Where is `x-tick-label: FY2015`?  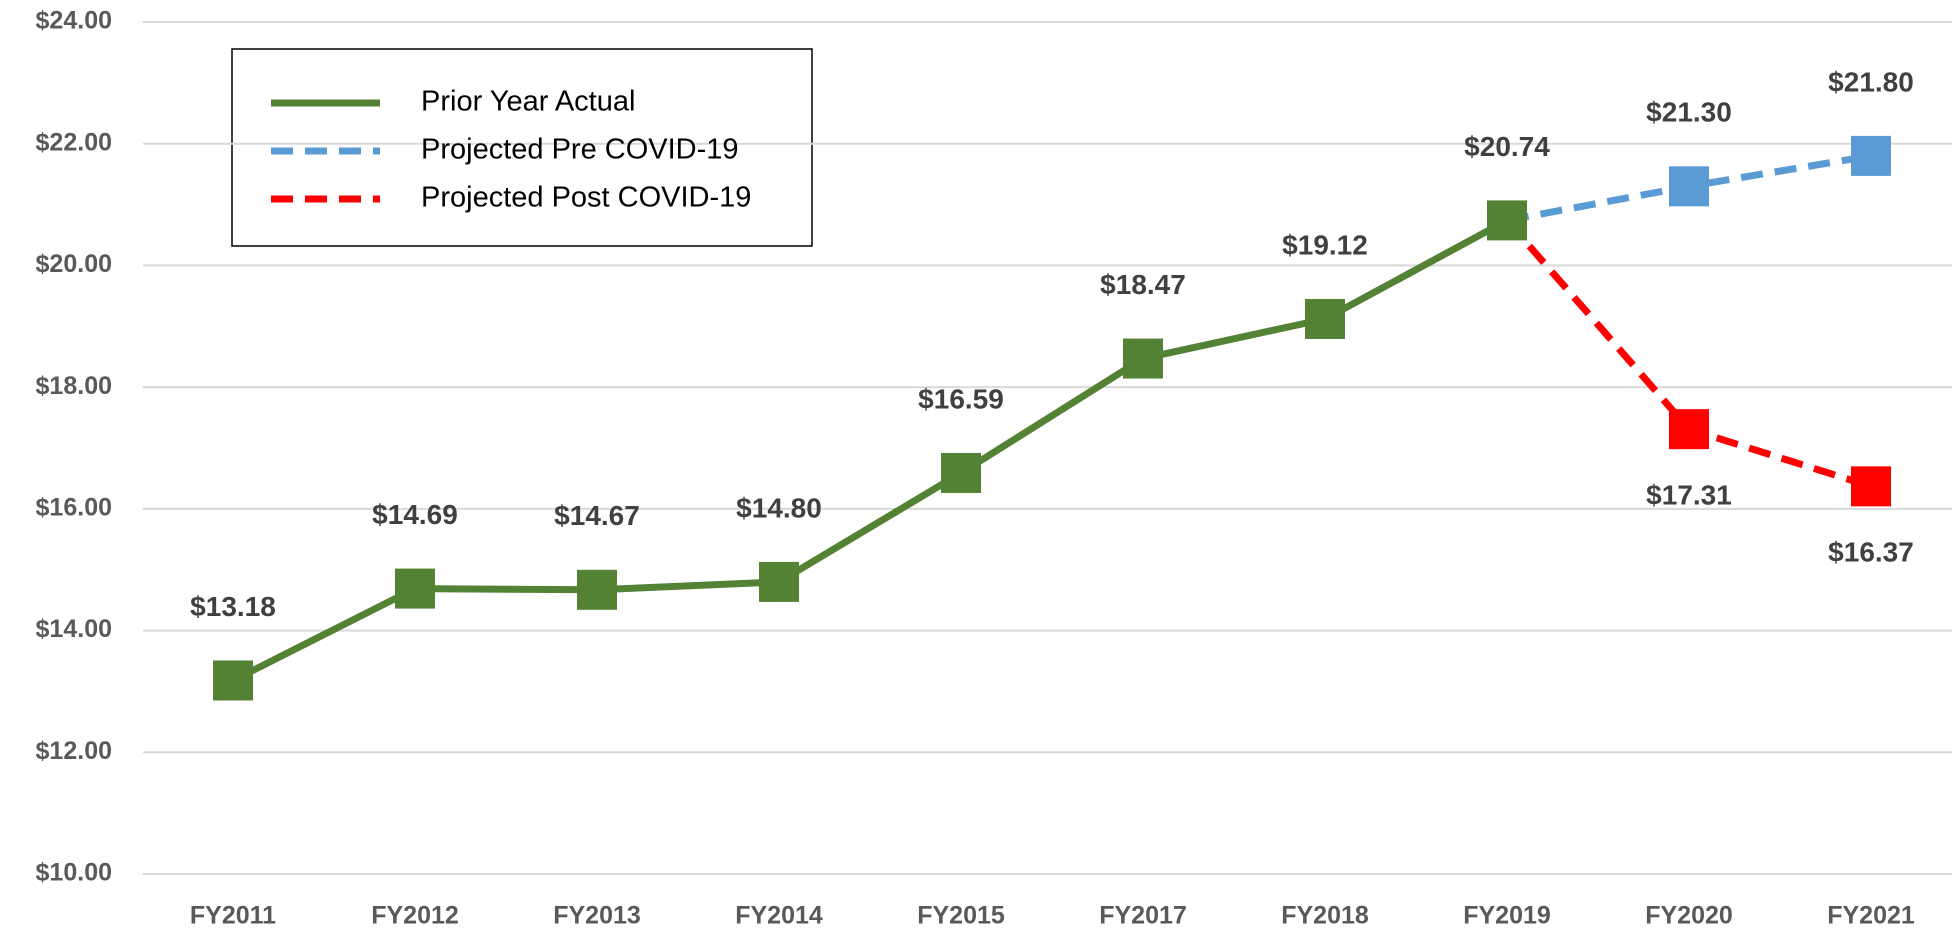 x-tick-label: FY2015 is located at coordinates (961, 916).